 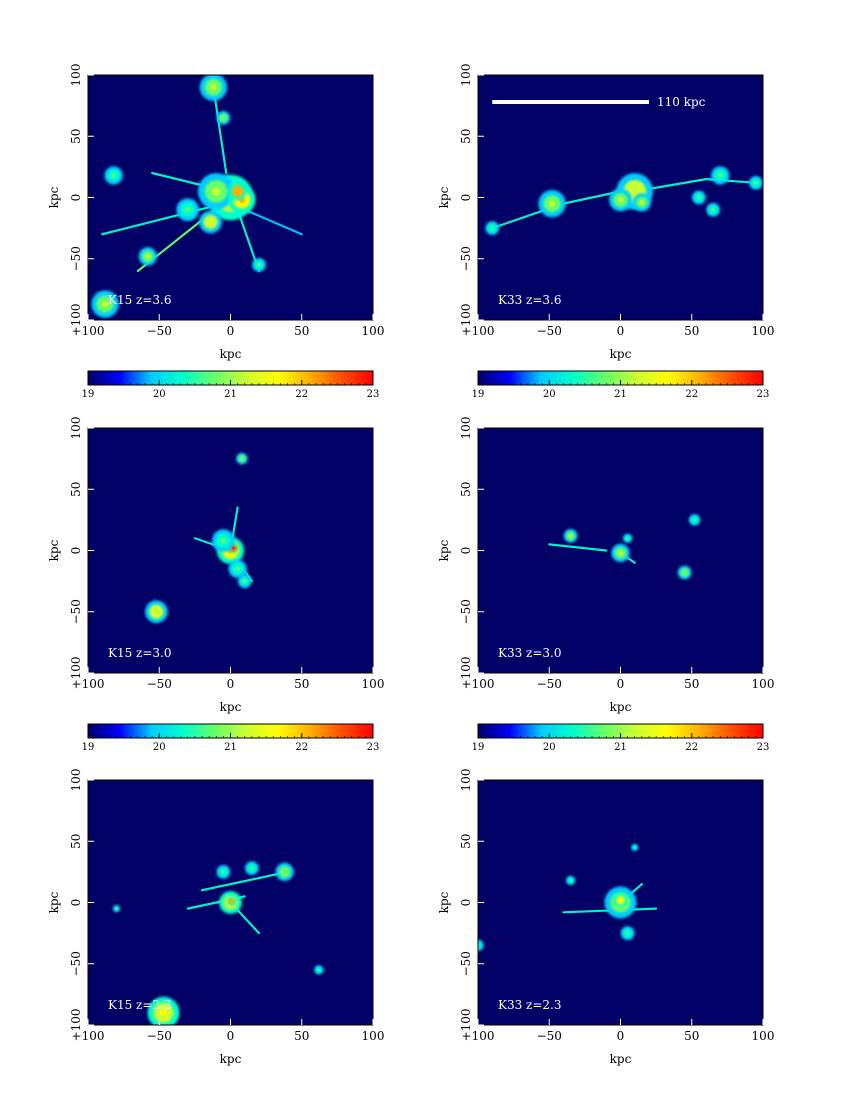 I want to click on gas-clump, so click(x=480, y=945).